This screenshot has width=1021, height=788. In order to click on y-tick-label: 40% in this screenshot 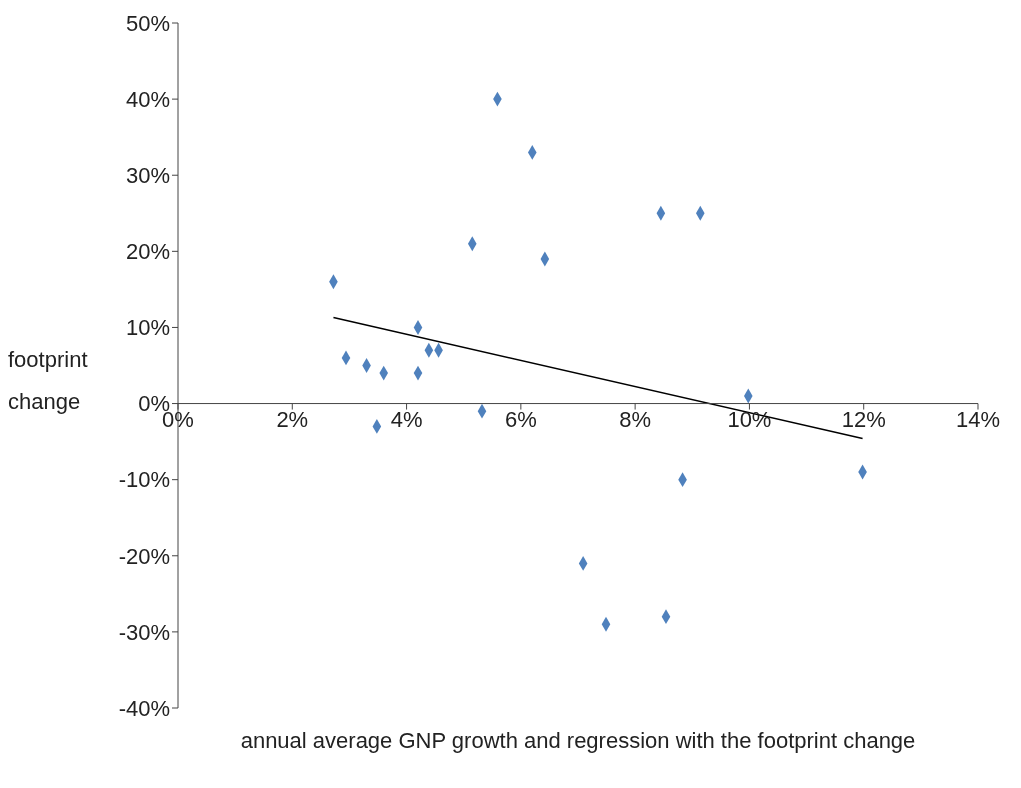, I will do `click(147, 99)`.